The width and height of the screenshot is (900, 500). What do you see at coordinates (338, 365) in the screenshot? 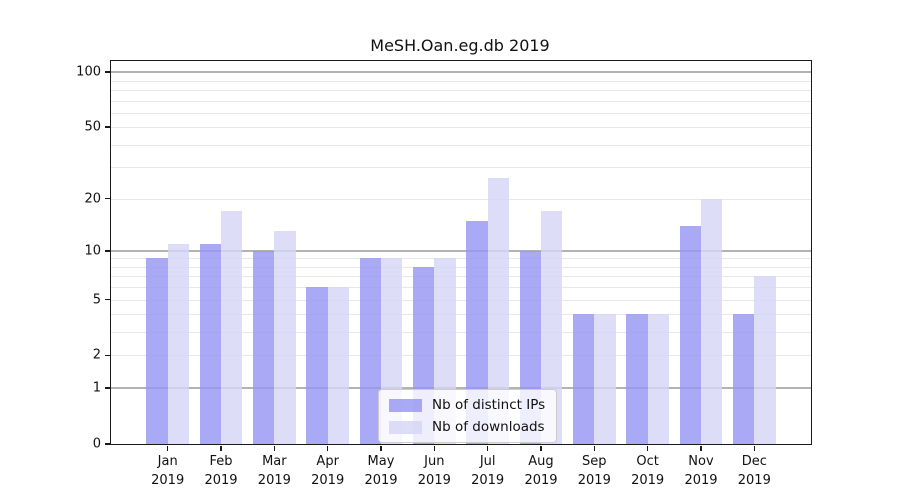
I see `bar-downloads-apr` at bounding box center [338, 365].